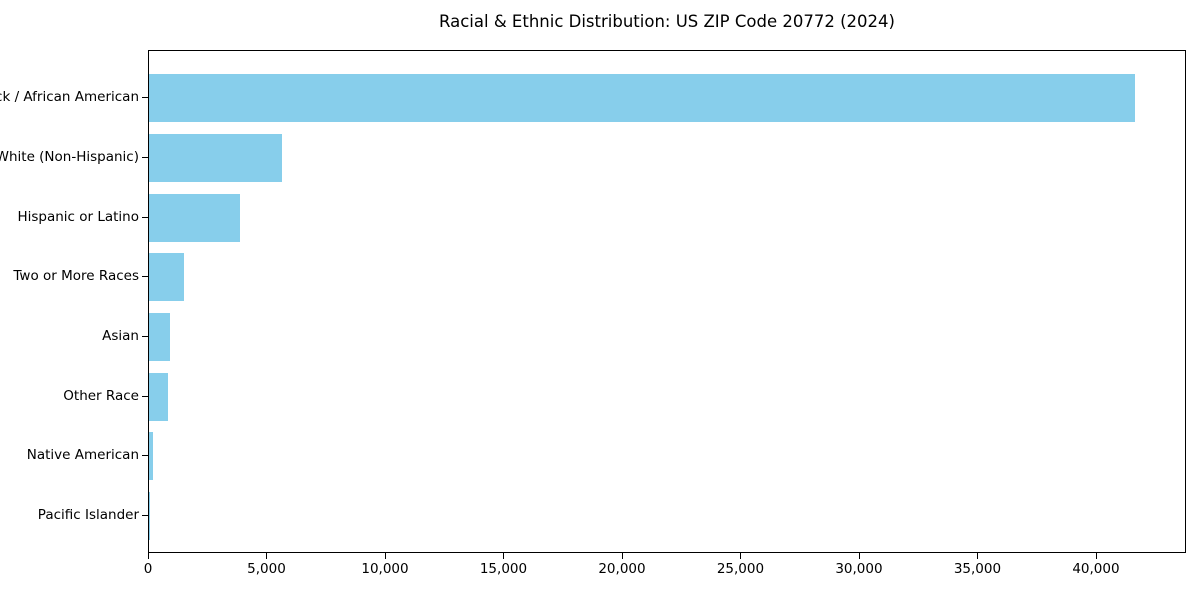 The height and width of the screenshot is (600, 1200). Describe the element at coordinates (69, 97) in the screenshot. I see `y-axis-label: Black / African American` at that location.